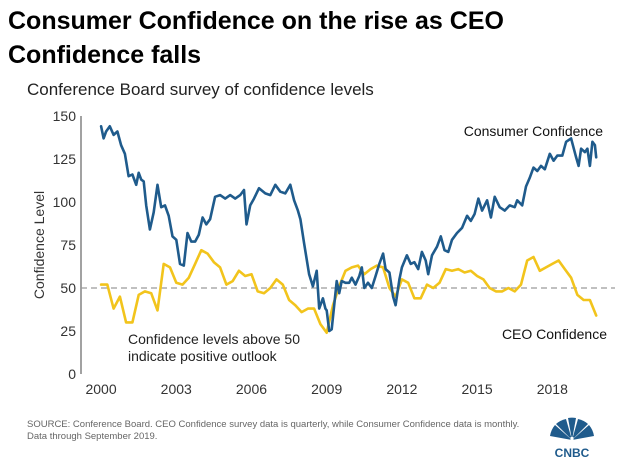 This screenshot has width=637, height=463. What do you see at coordinates (554, 334) in the screenshot?
I see `series-label-ceo-confidence: CEO Confidence` at bounding box center [554, 334].